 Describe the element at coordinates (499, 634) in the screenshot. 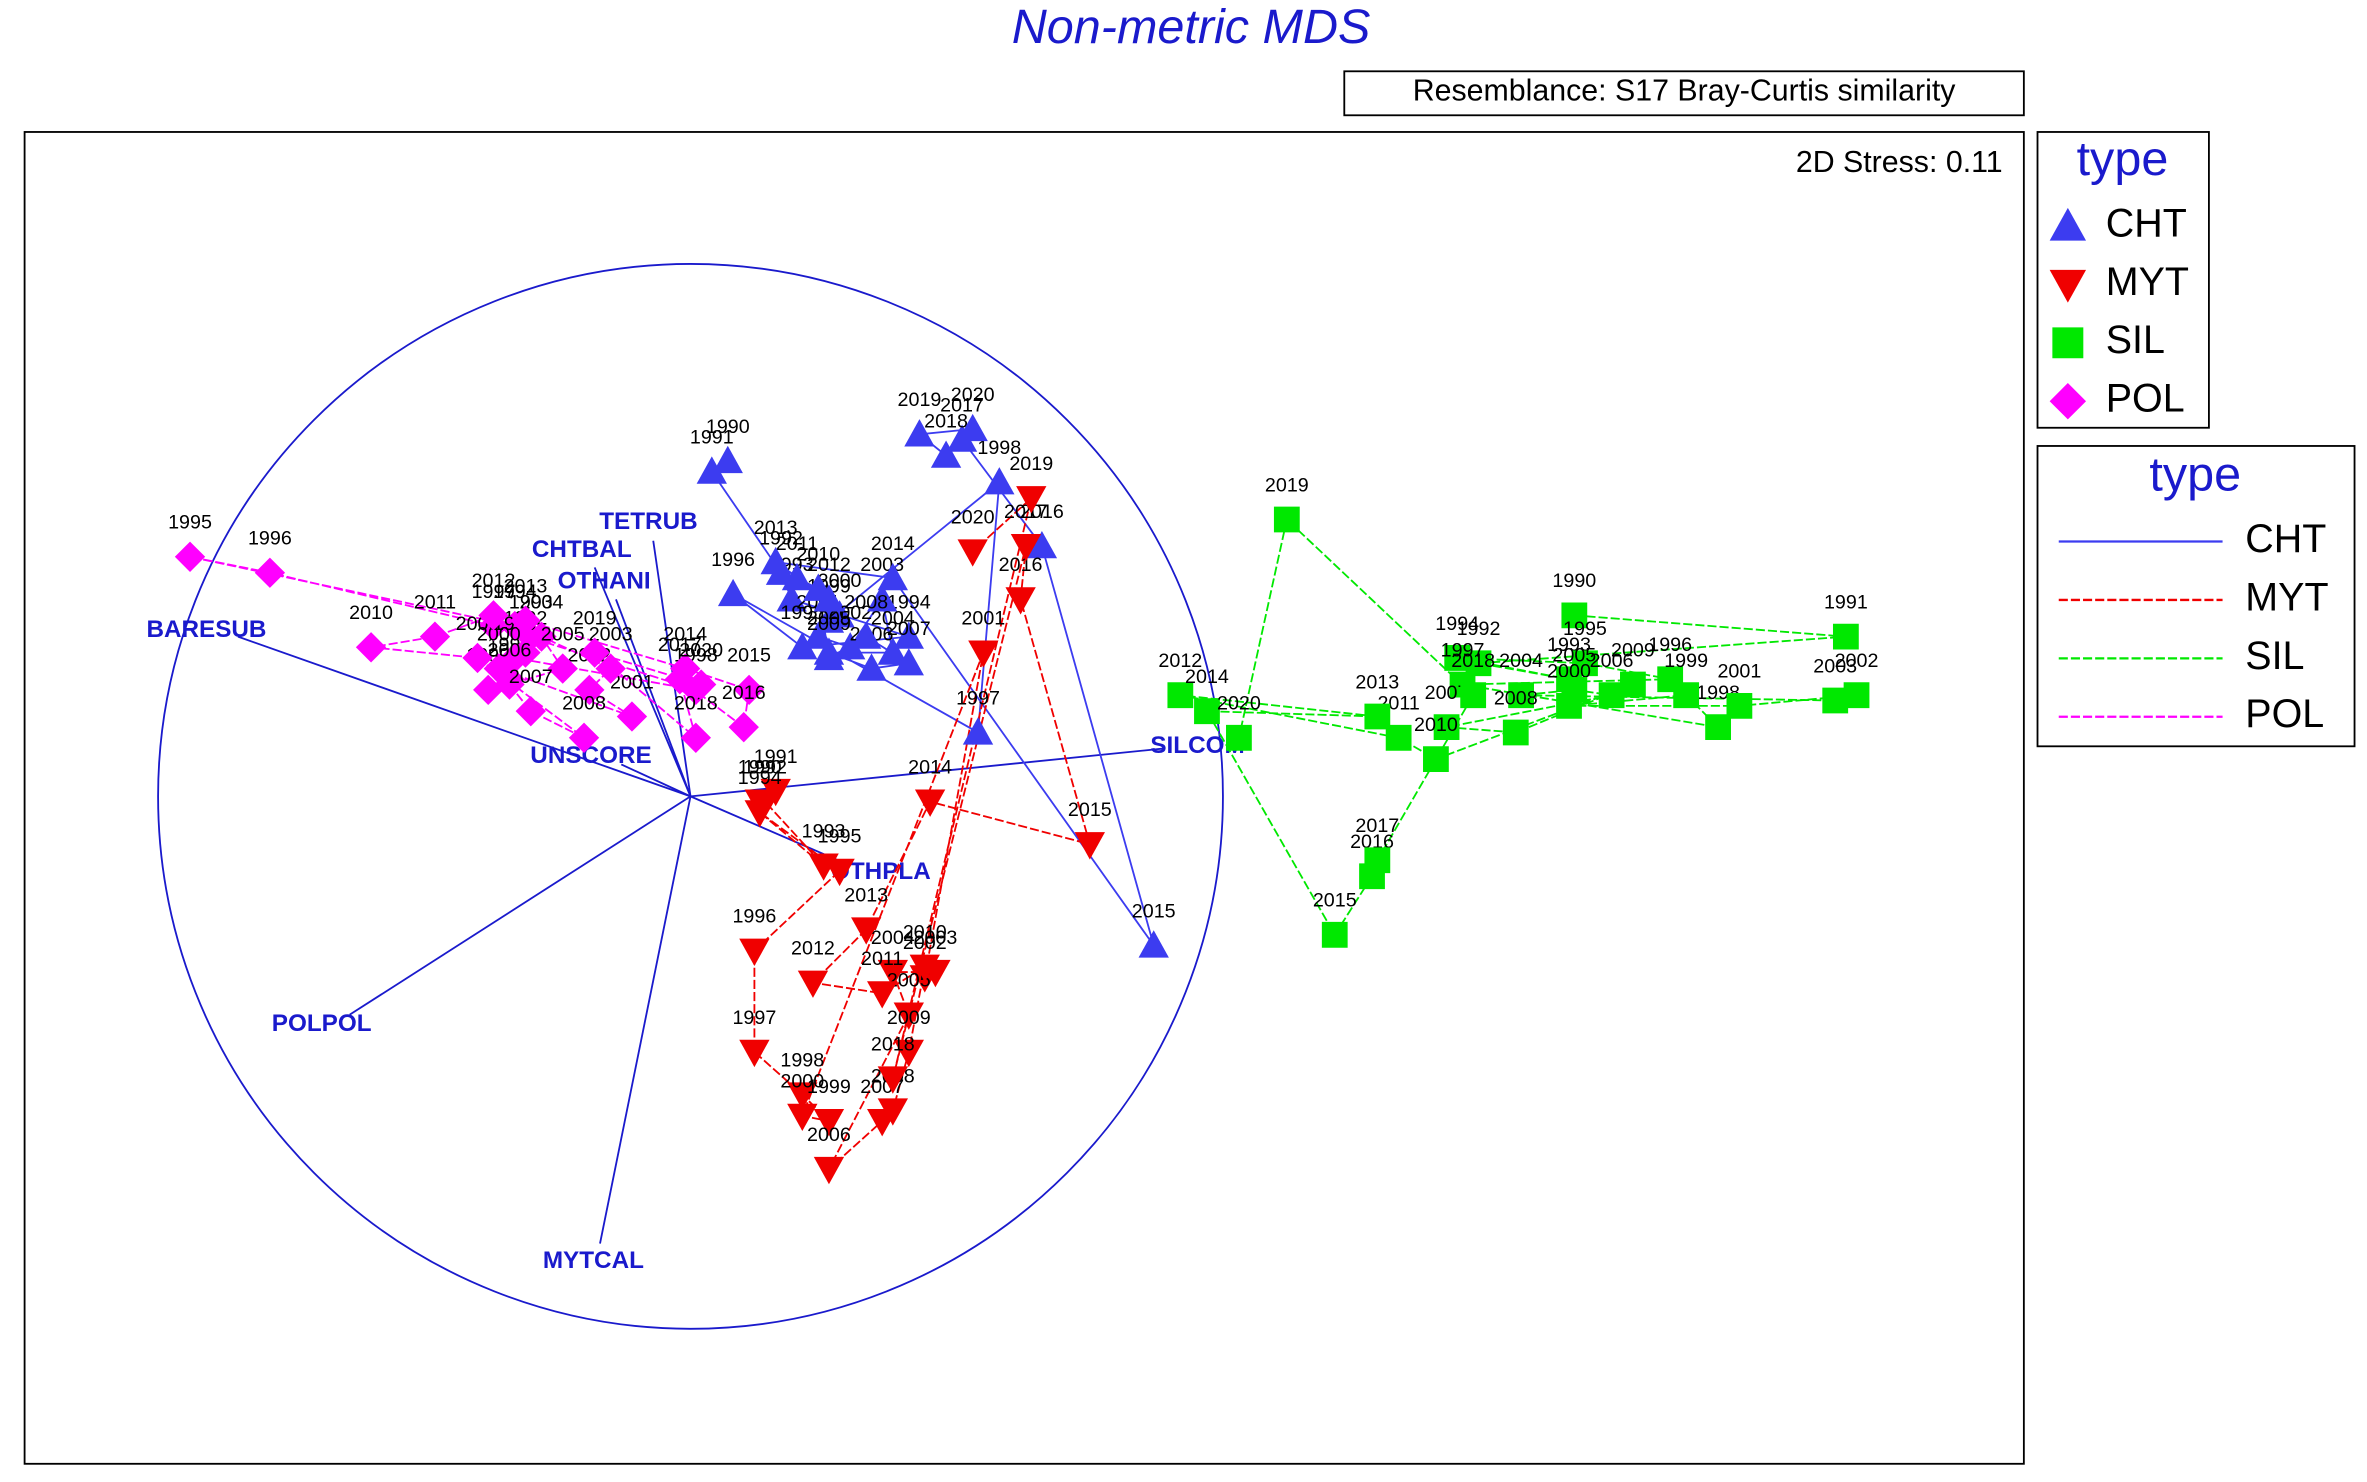

I see `point-label: 2000` at that location.